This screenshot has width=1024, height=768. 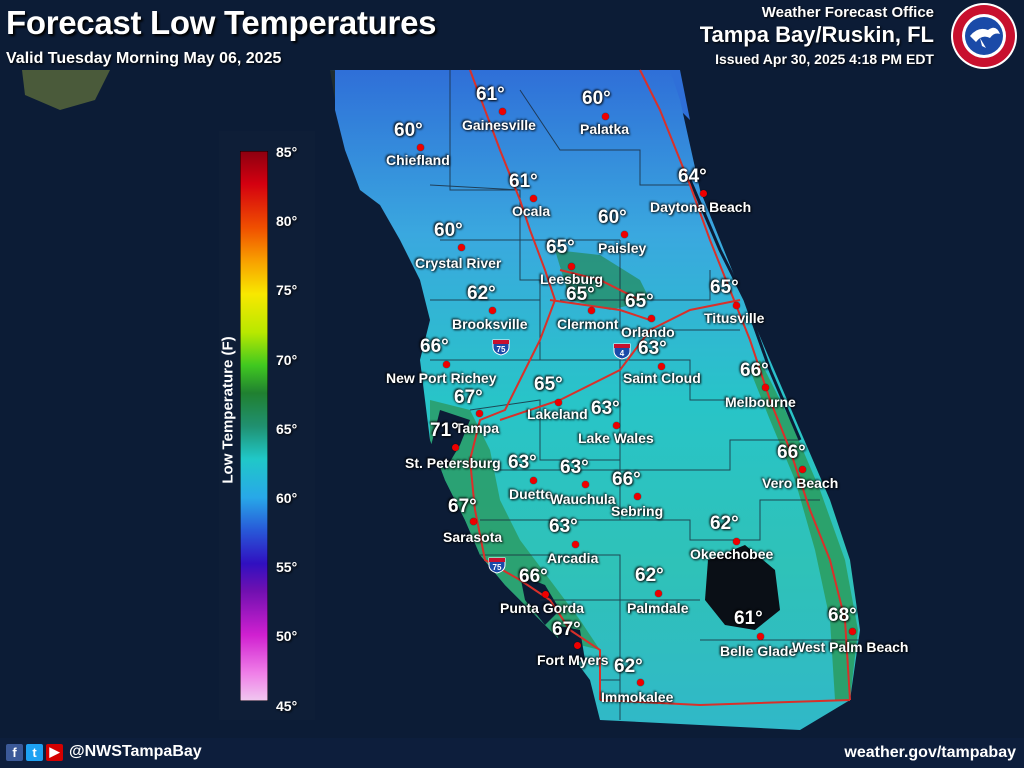 What do you see at coordinates (816, 34) in the screenshot?
I see `office-name: Tampa Bay/Ruskin, FL` at bounding box center [816, 34].